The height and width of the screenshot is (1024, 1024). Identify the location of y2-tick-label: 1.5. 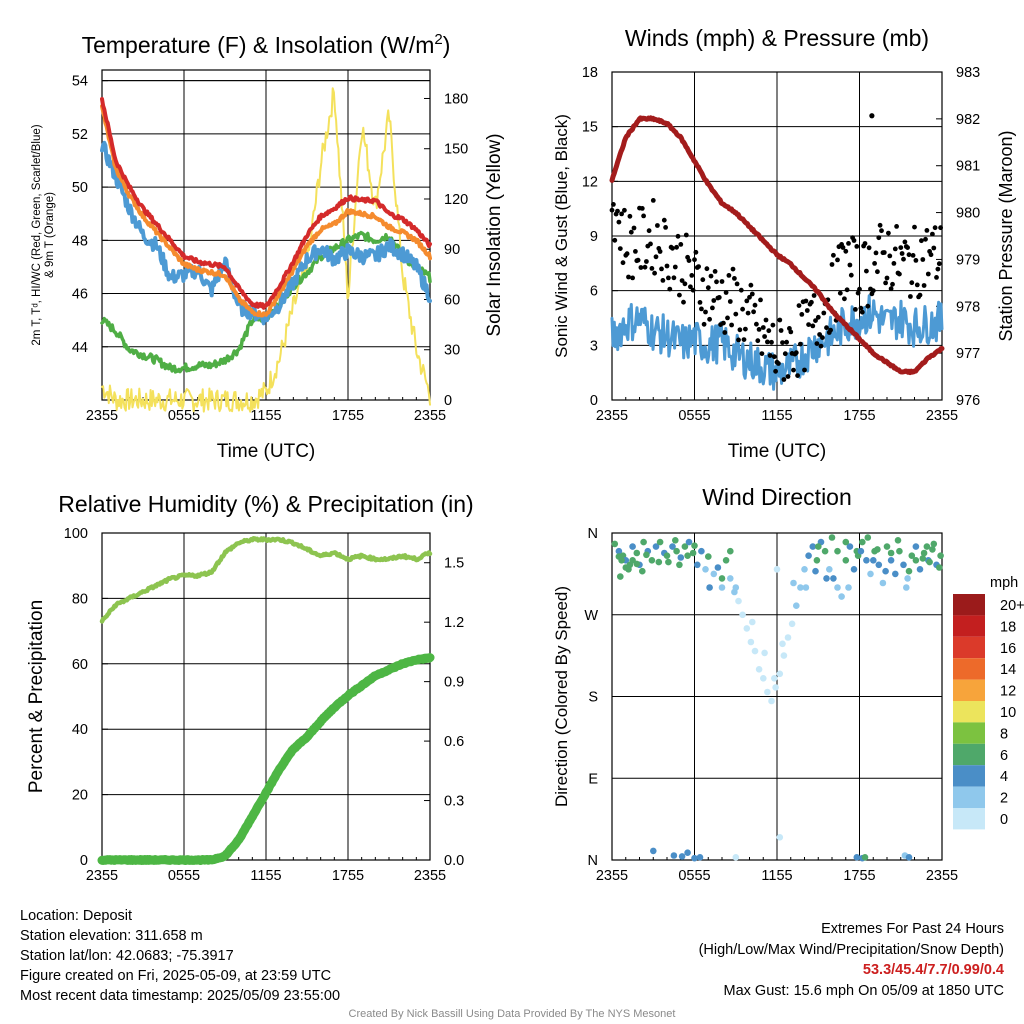
(454, 564).